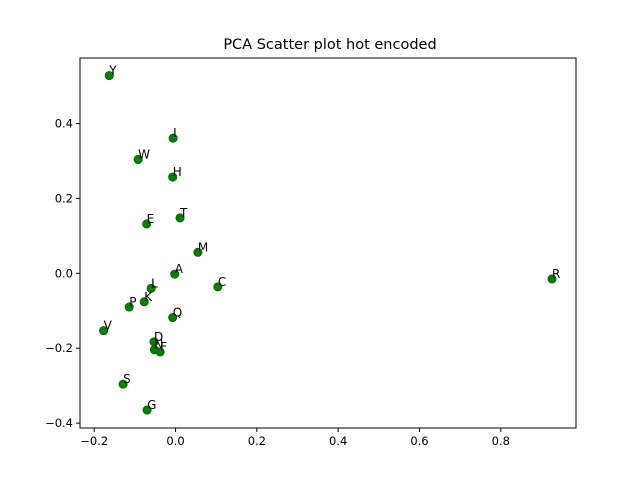  I want to click on point-label: K, so click(148, 297).